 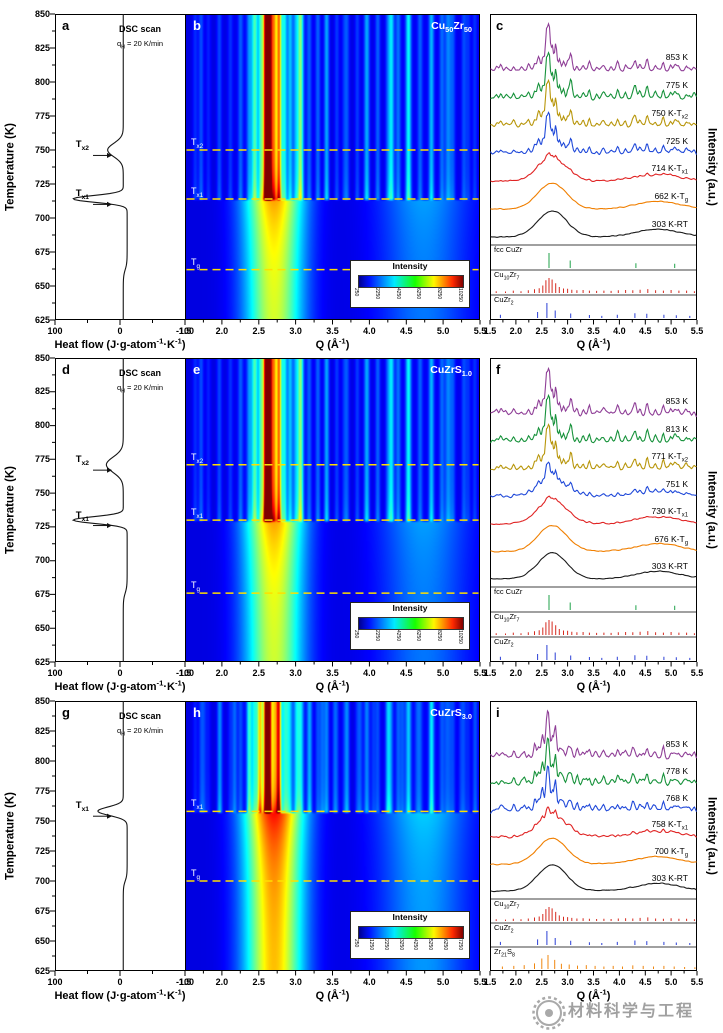 What do you see at coordinates (507, 618) in the screenshot?
I see `ref-phase-label: Cu10Zr7` at bounding box center [507, 618].